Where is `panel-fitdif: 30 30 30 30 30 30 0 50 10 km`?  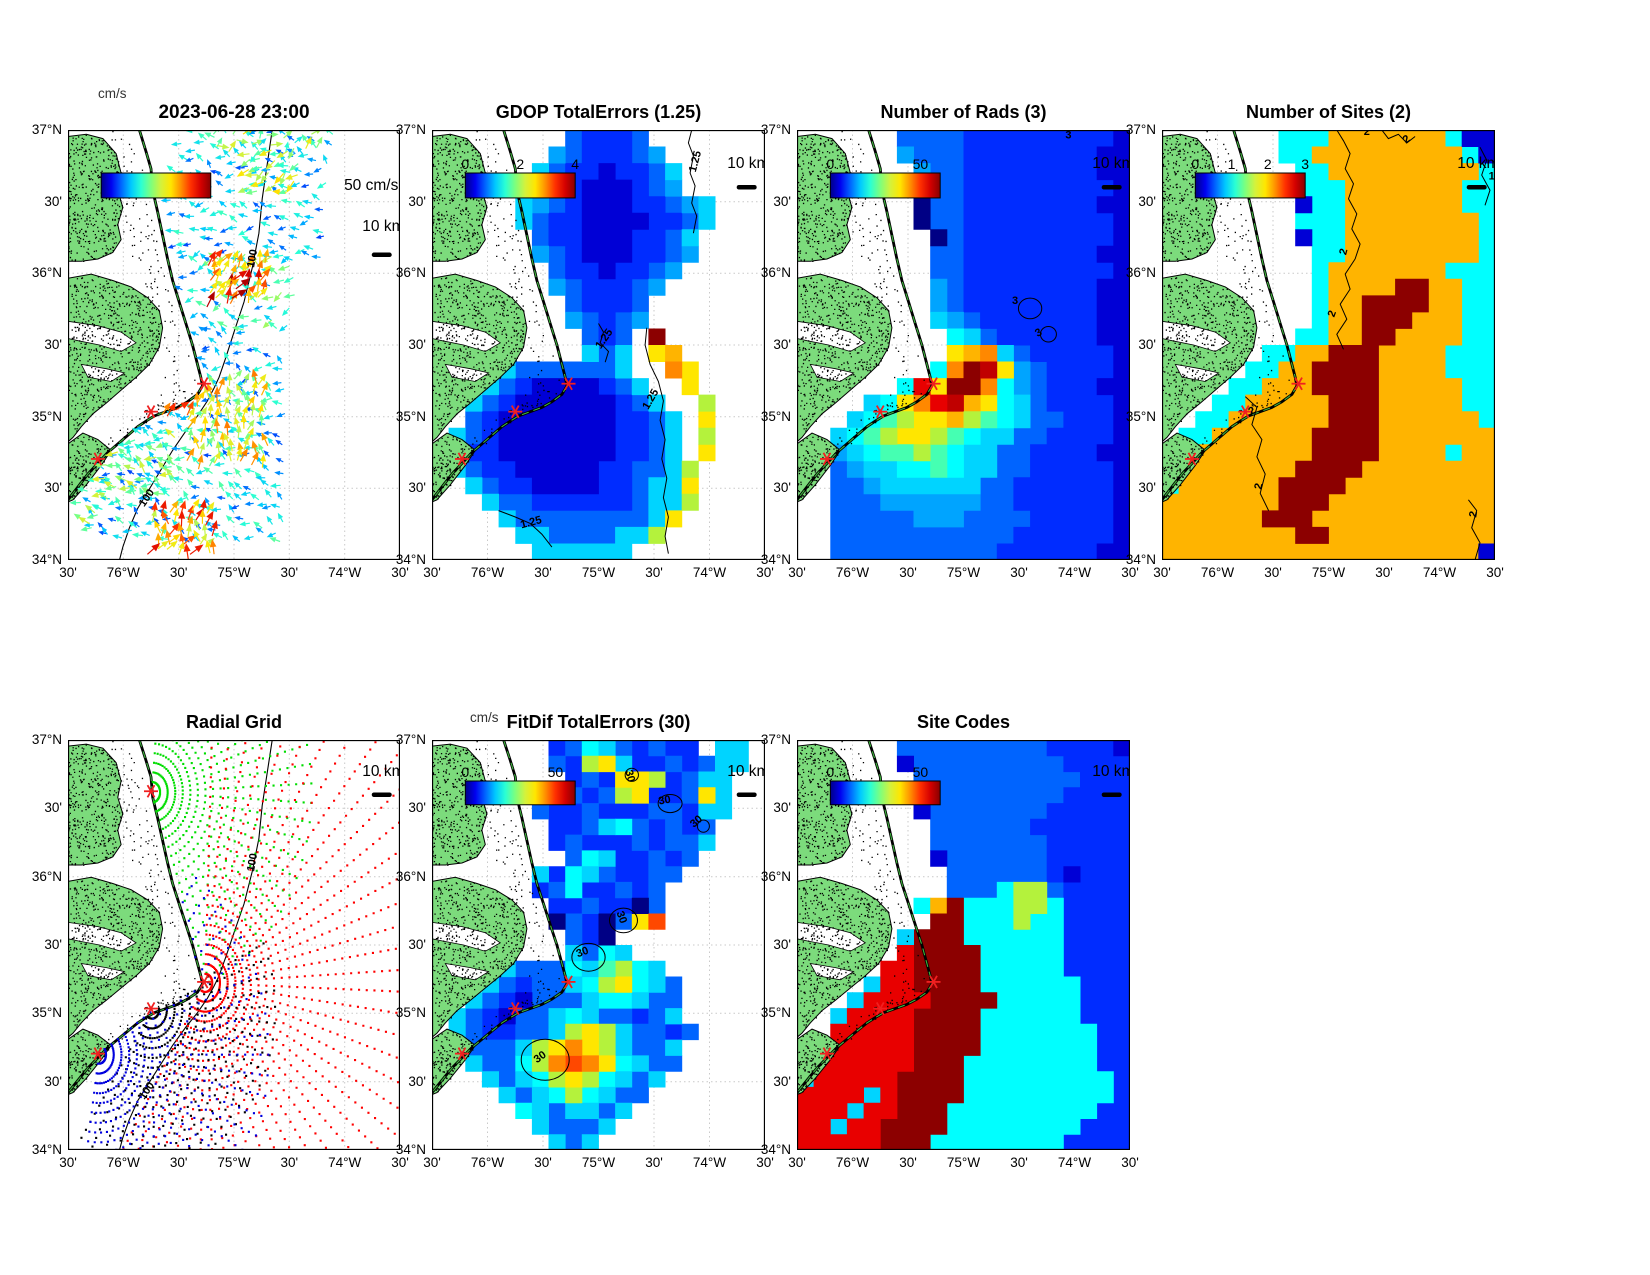
panel-fitdif: 30 30 30 30 30 30 0 50 10 km is located at coordinates (598, 945).